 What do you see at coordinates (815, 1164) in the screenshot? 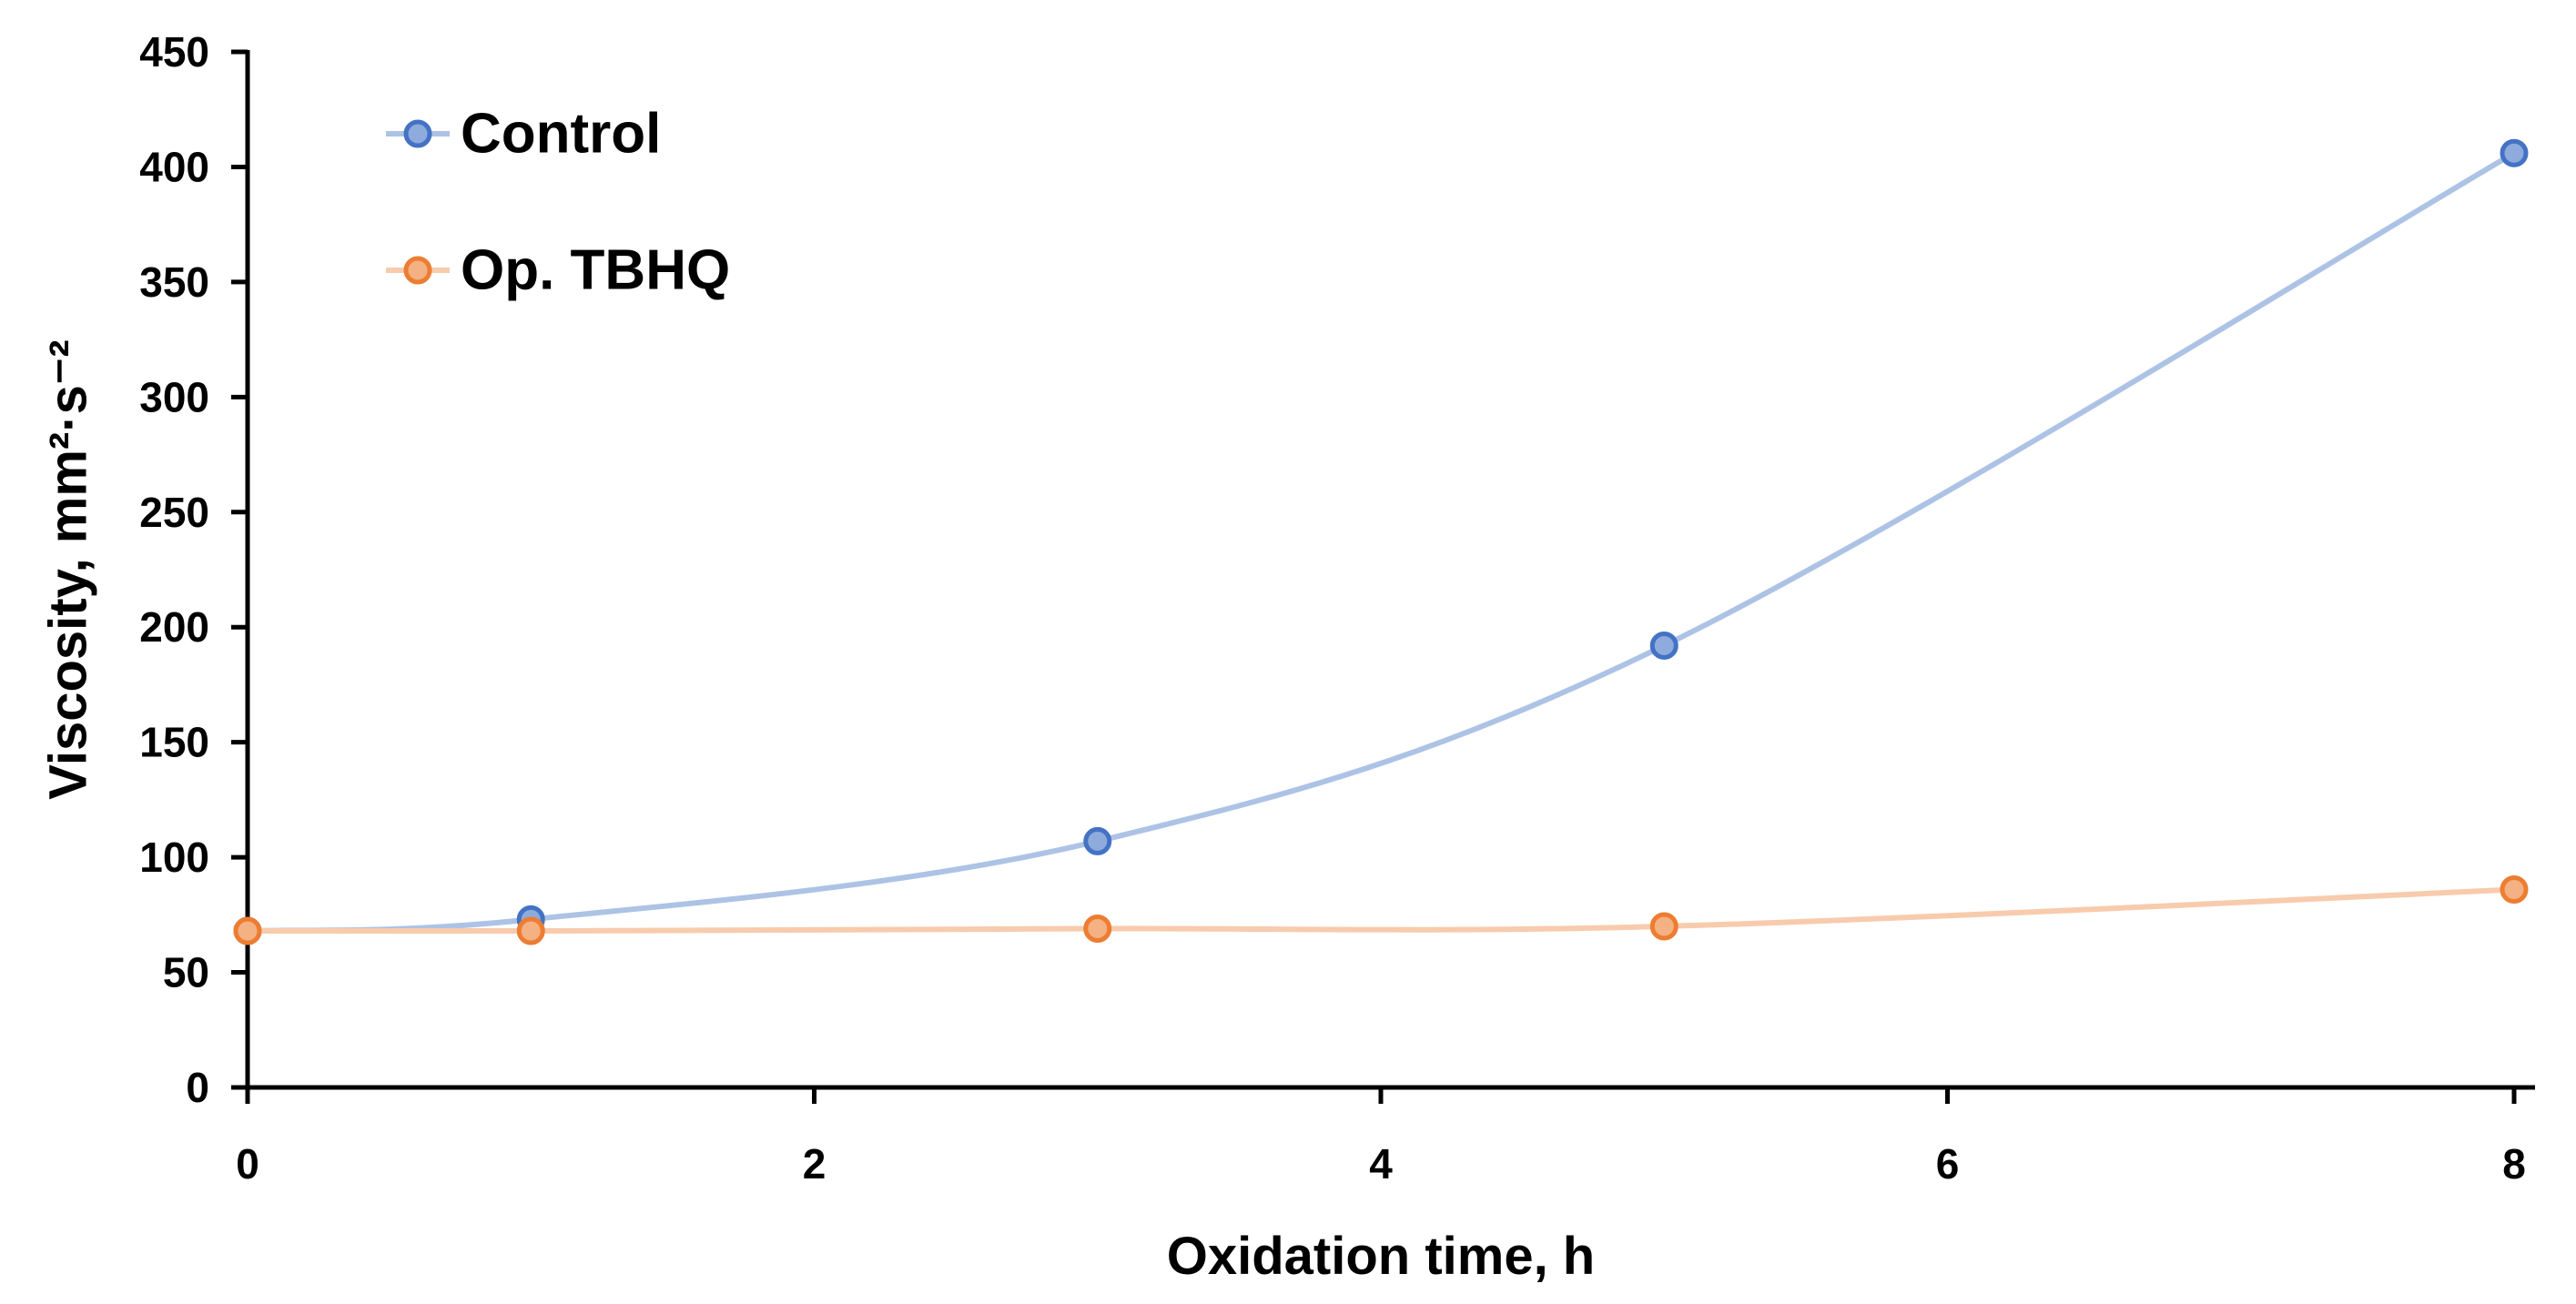
I see `x-tick-label: 2` at bounding box center [815, 1164].